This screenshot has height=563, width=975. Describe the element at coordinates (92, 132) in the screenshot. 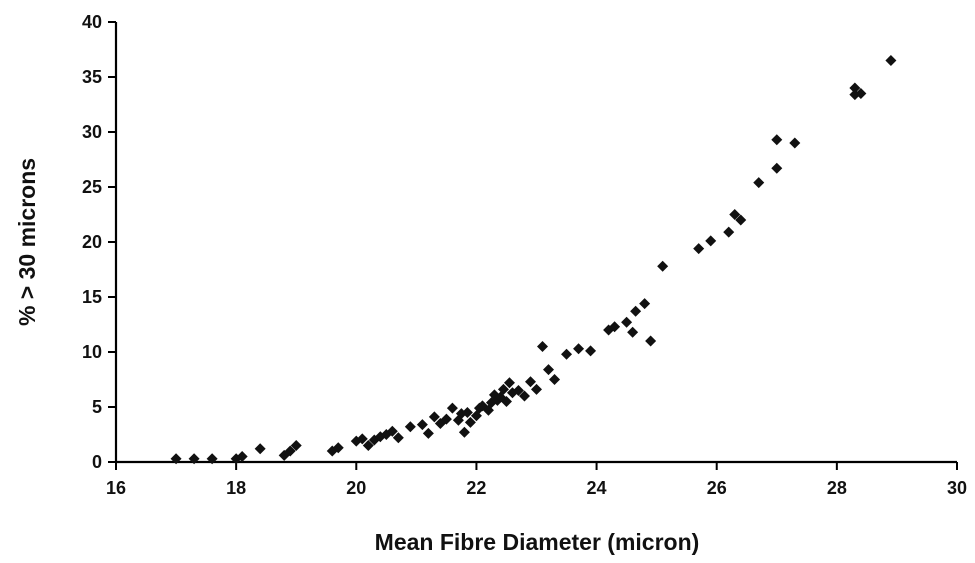

I see `y-tick-label: 30` at that location.